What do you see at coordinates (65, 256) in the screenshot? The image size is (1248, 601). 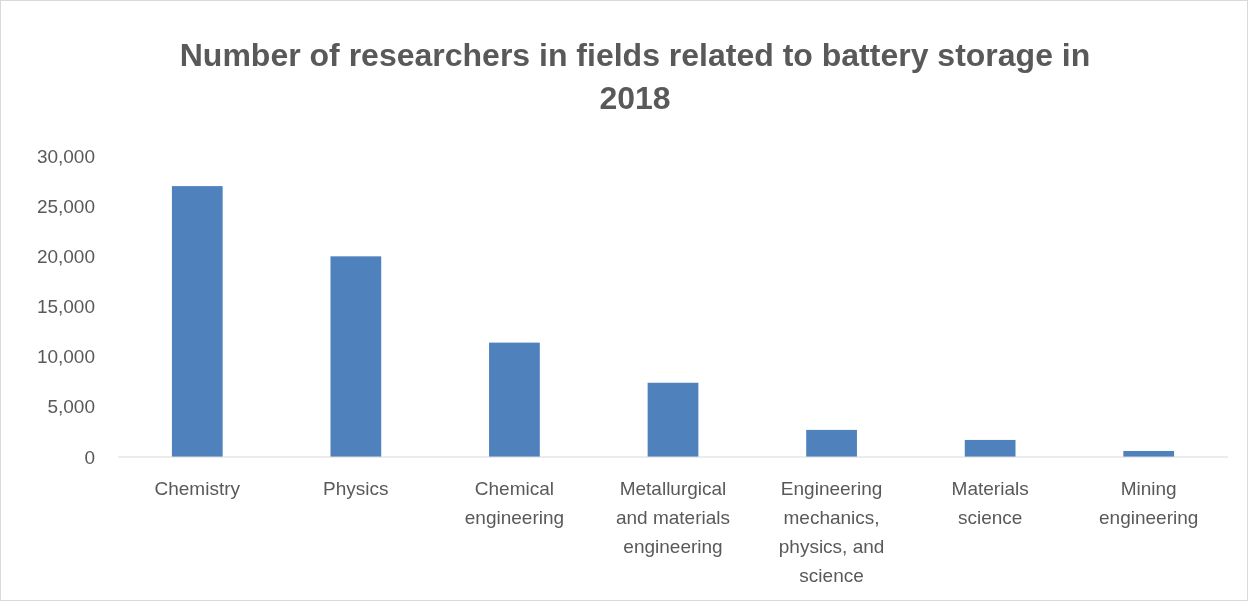 I see `y-tick-label: 20,000` at bounding box center [65, 256].